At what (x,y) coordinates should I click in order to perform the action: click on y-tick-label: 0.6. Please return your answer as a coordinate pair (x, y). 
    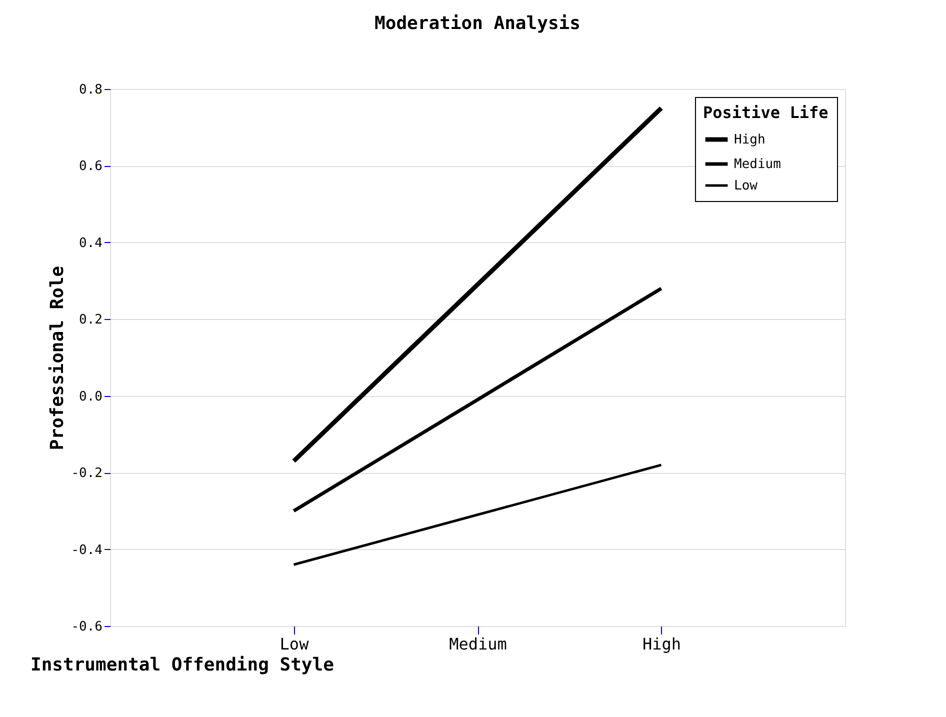
    Looking at the image, I should click on (90, 166).